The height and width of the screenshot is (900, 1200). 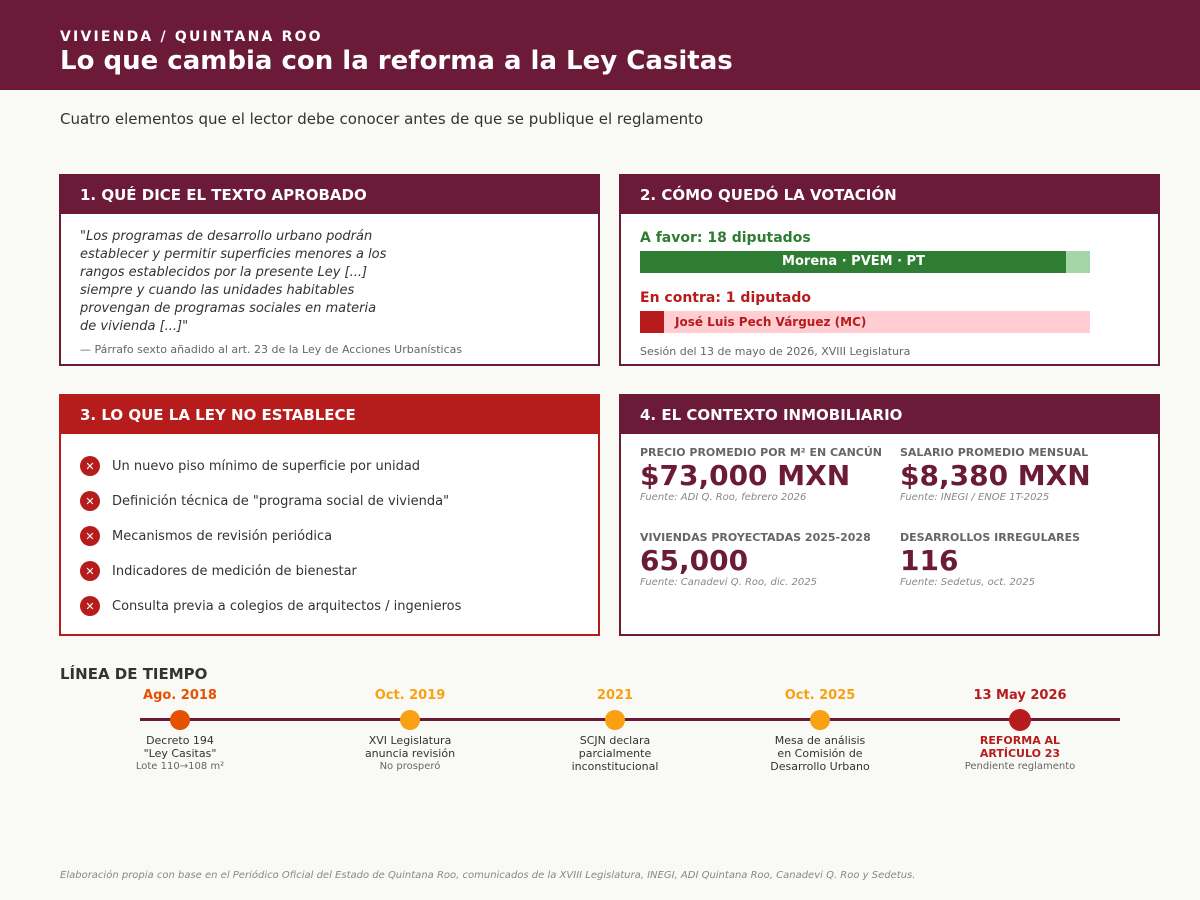 What do you see at coordinates (994, 452) in the screenshot?
I see `stat-label: SALARIO PROMEDIO MENSUAL` at bounding box center [994, 452].